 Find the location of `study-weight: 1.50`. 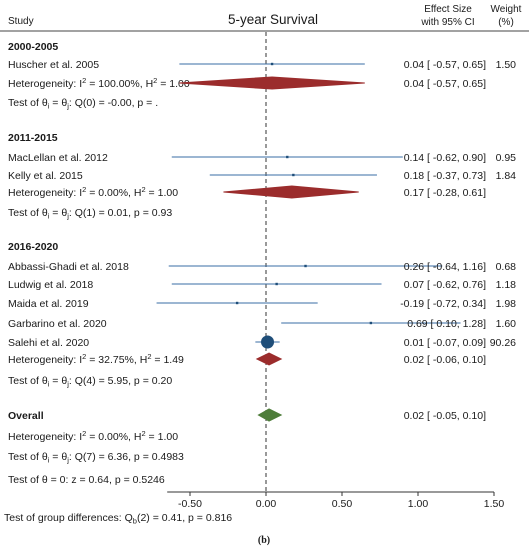

study-weight: 1.50 is located at coordinates (506, 65).